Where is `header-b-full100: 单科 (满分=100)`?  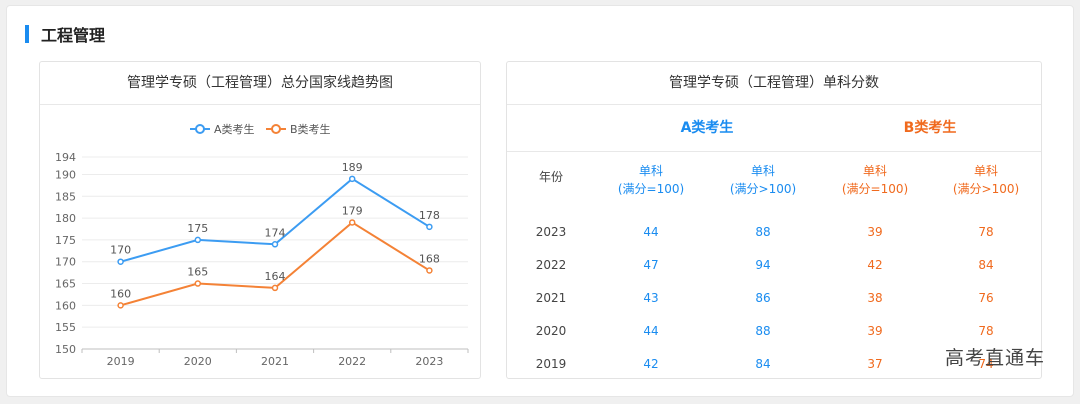 header-b-full100: 单科 (满分=100) is located at coordinates (875, 180).